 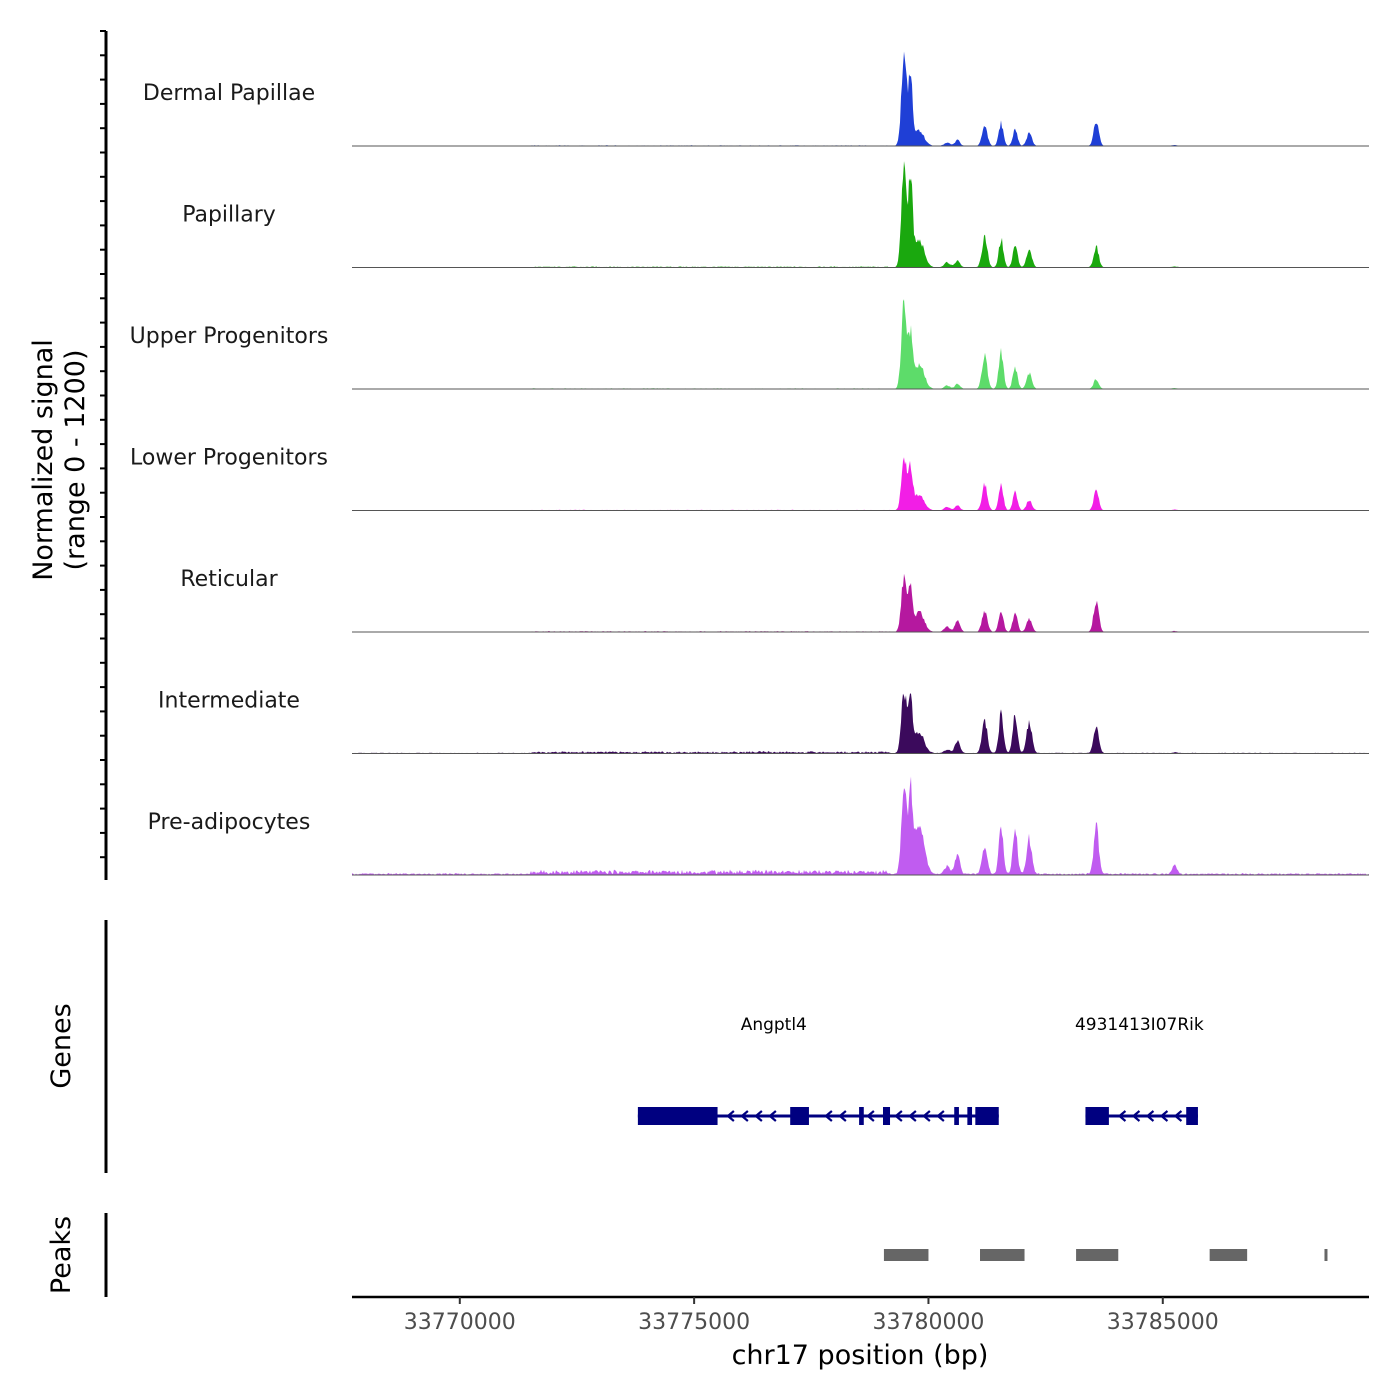 I want to click on track-intermediate: Intermediate, so click(x=763, y=721).